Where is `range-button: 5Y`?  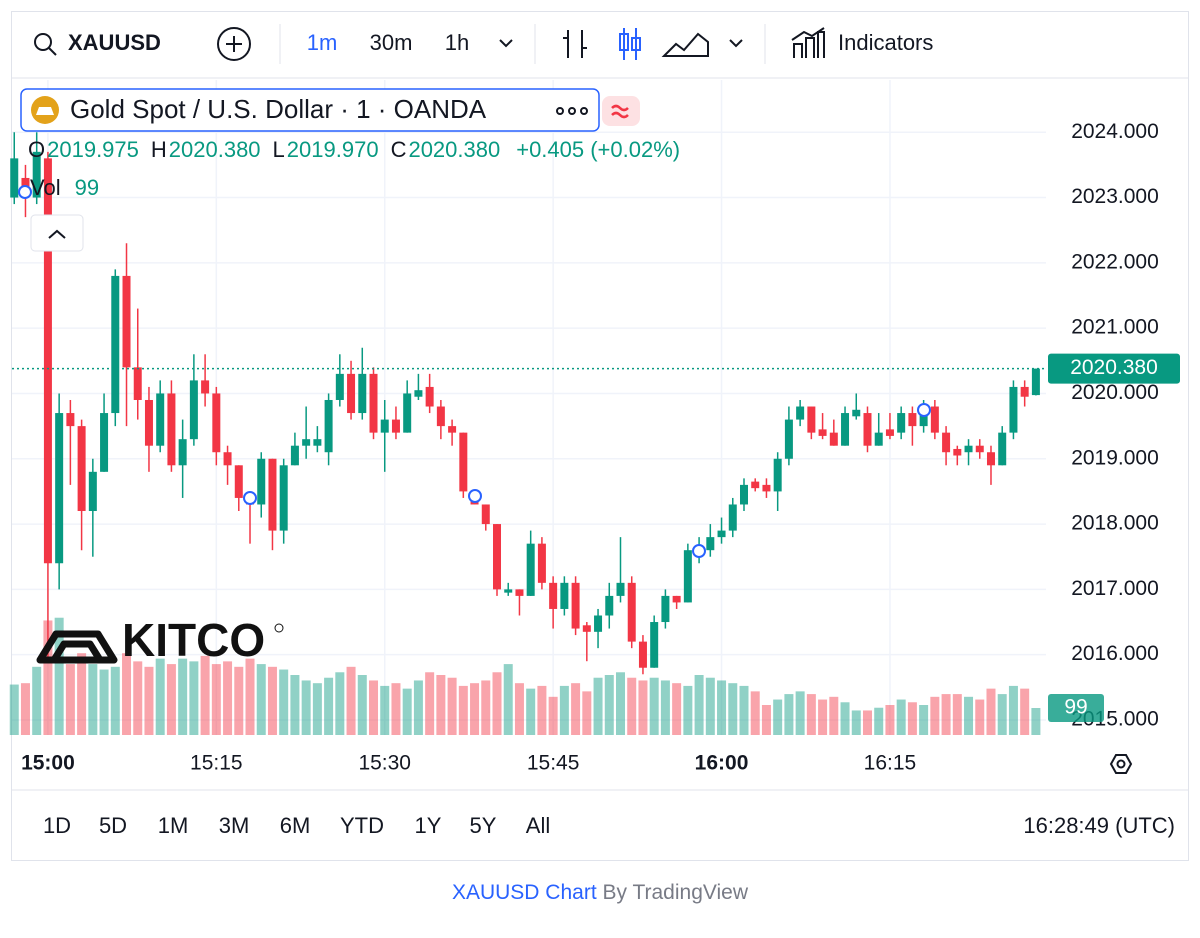
range-button: 5Y is located at coordinates (483, 825).